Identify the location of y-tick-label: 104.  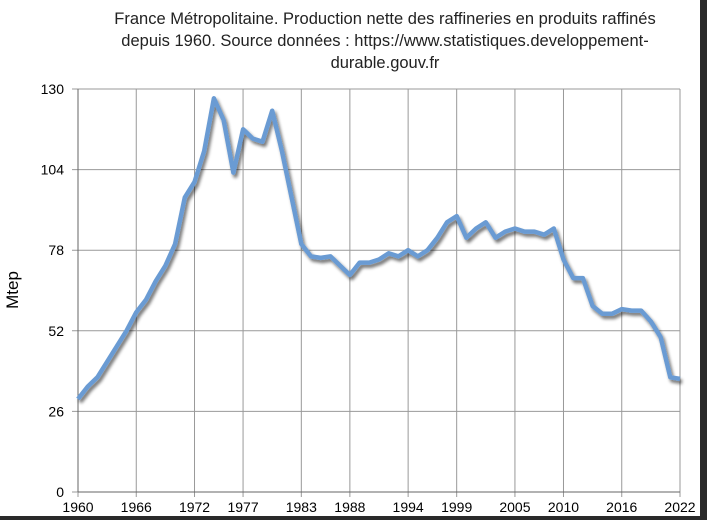
(53, 170).